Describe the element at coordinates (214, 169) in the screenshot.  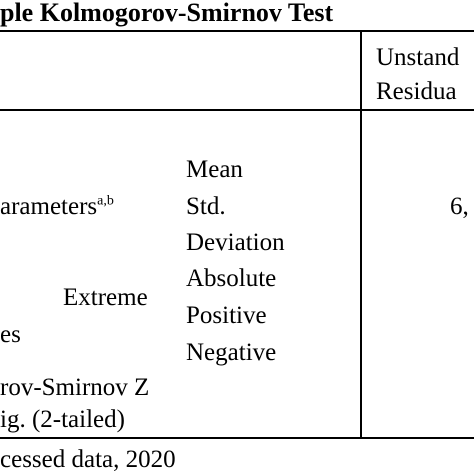
I see `row-mean-label: Mean` at that location.